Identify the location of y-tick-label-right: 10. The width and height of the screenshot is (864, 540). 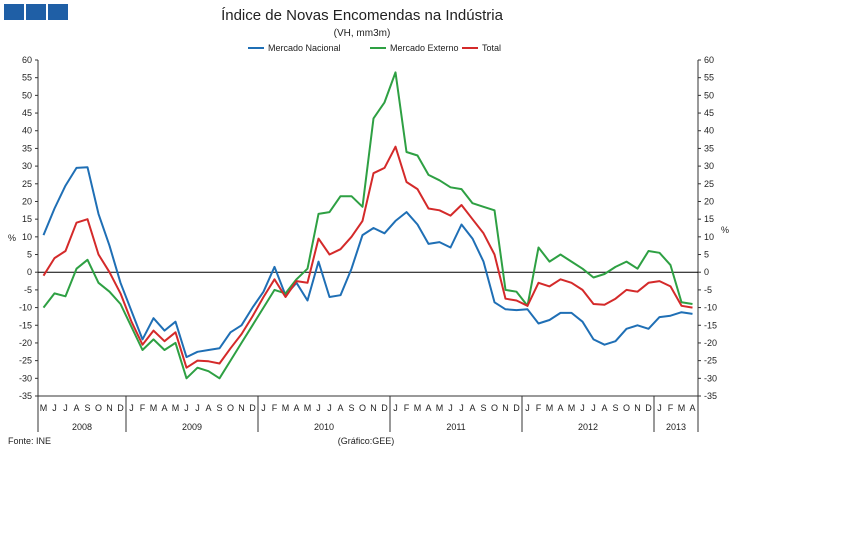
(709, 237).